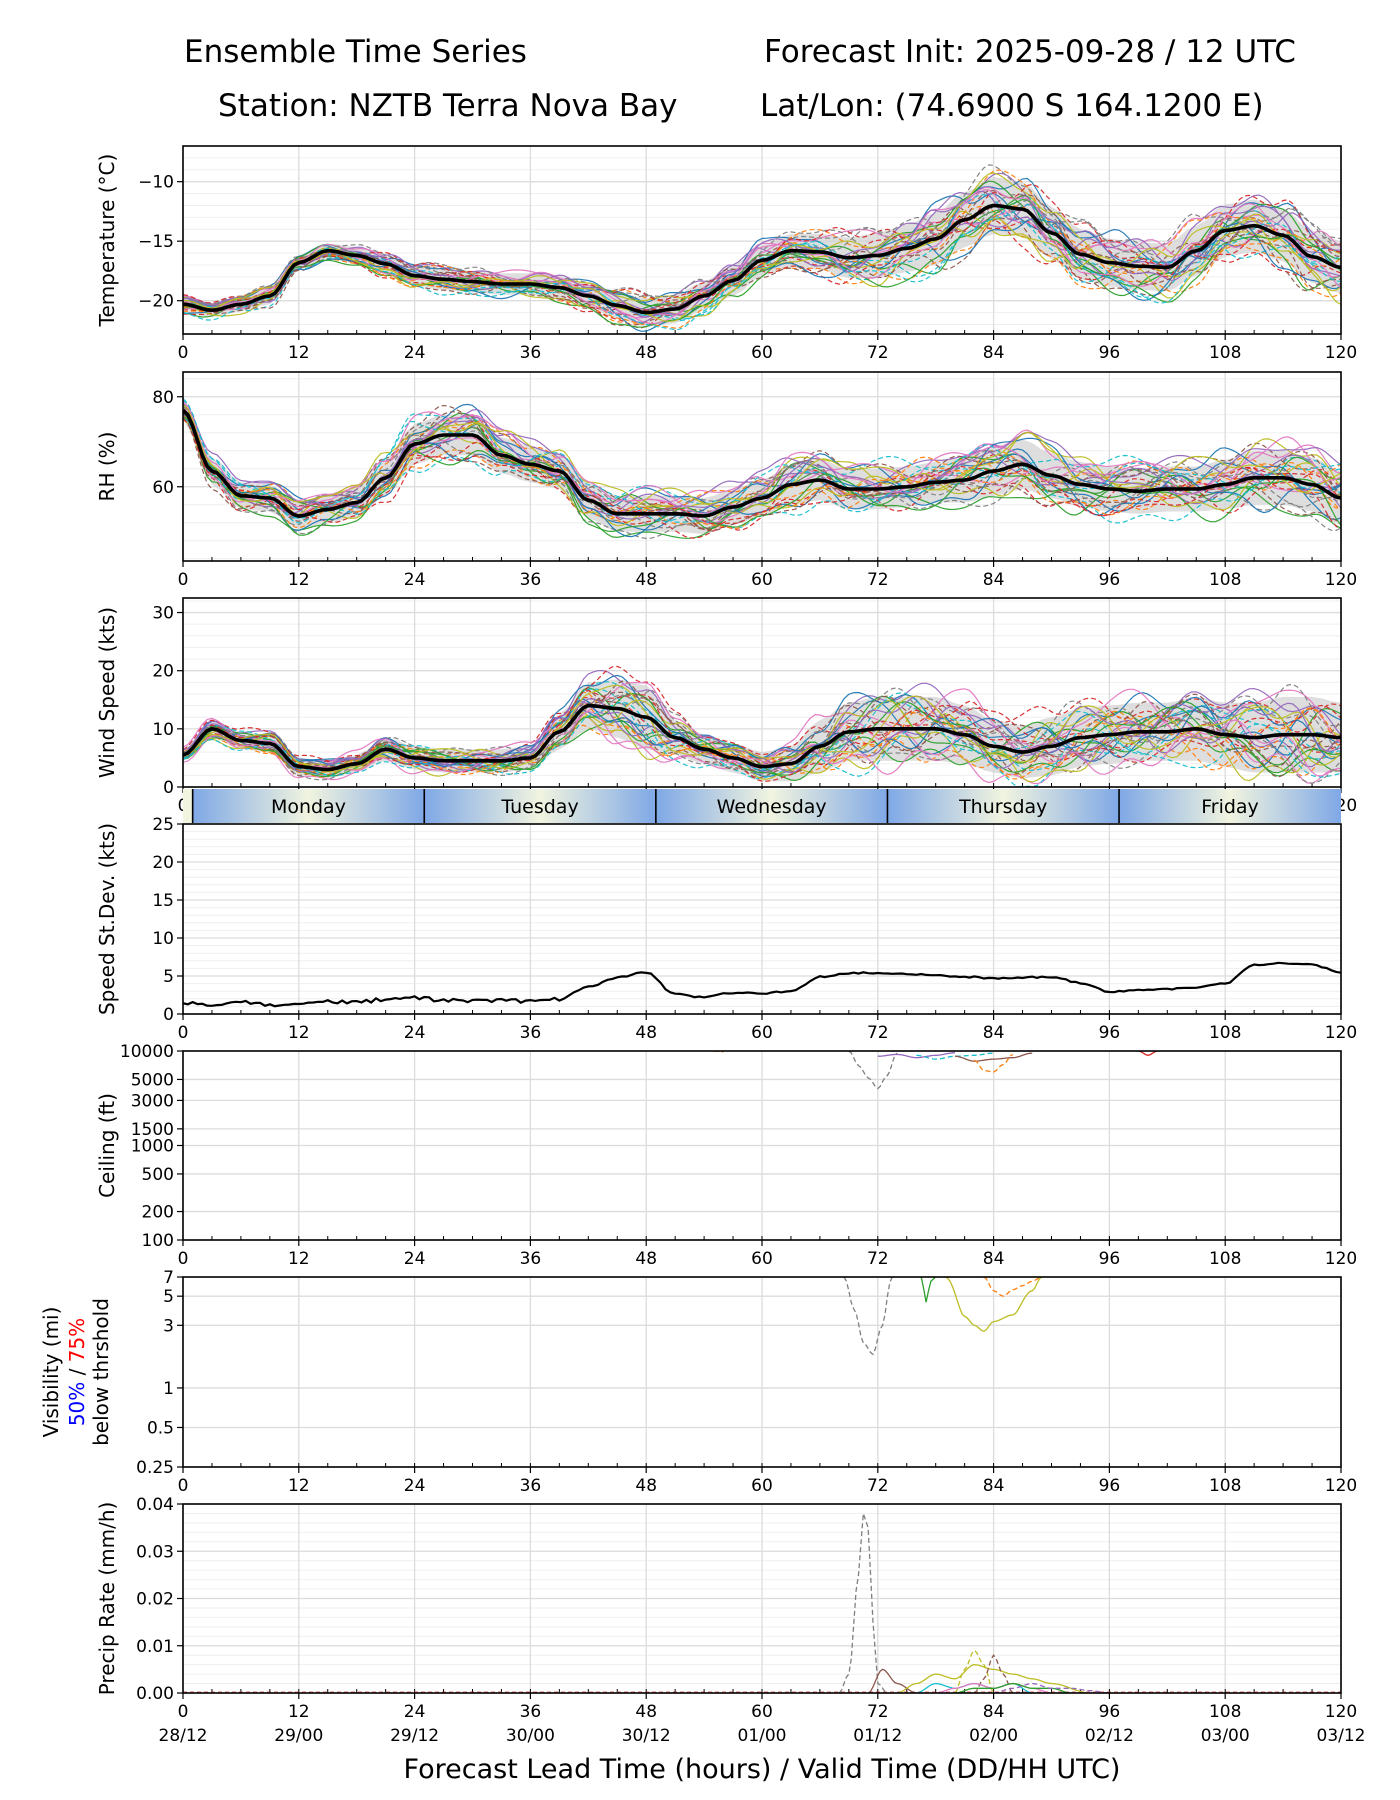 This screenshot has height=1800, width=1400. Describe the element at coordinates (155, 1552) in the screenshot. I see `precip-ytick-label: 0.03` at that location.